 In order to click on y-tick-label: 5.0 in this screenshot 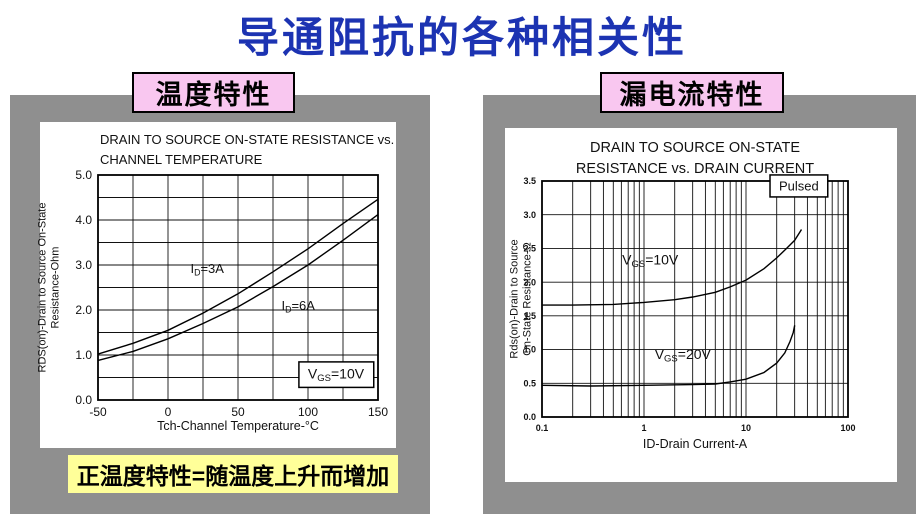, I will do `click(83, 175)`.